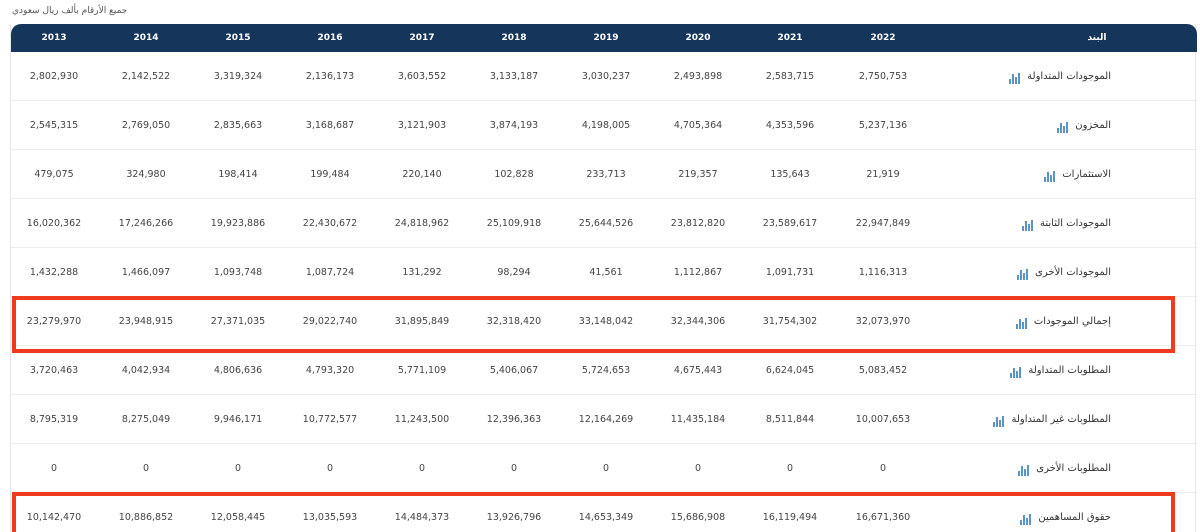  What do you see at coordinates (54, 370) in the screenshot?
I see `value-cell: 3,720,463` at bounding box center [54, 370].